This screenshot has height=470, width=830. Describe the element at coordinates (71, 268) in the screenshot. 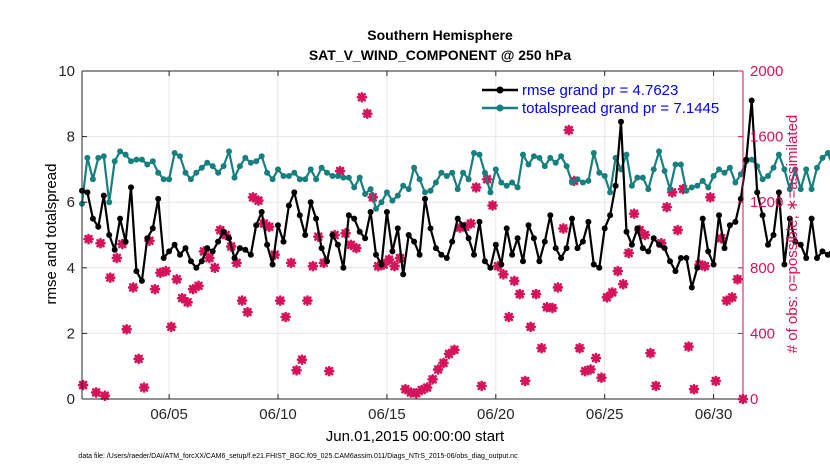

I see `y-tick-label: 4` at that location.